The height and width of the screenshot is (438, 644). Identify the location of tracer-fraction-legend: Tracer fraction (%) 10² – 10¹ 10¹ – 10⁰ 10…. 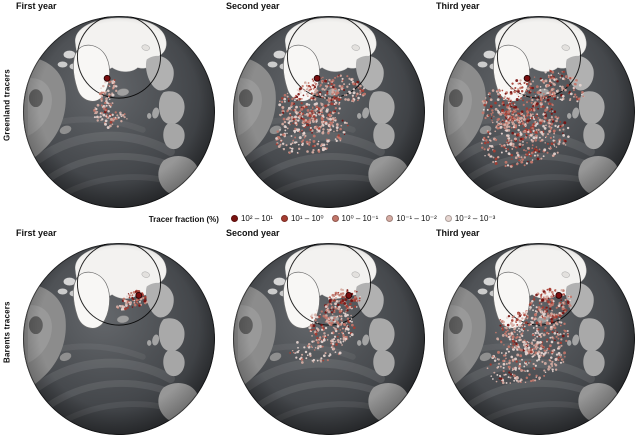
(322, 219).